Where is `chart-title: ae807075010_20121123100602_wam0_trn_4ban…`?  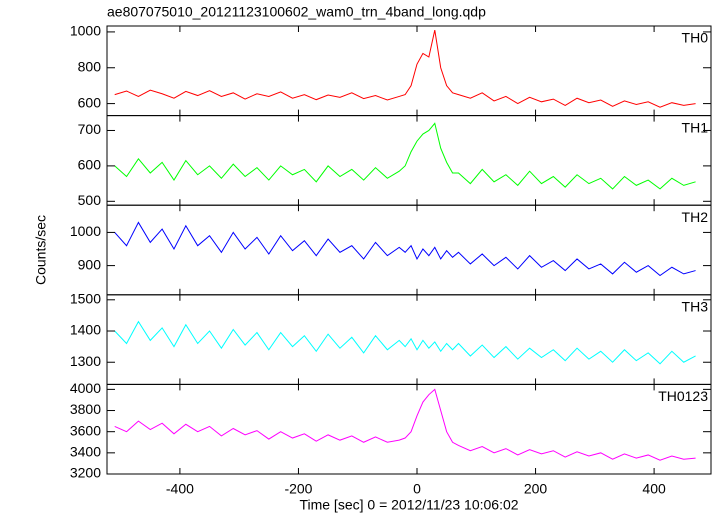 chart-title: ae807075010_20121123100602_wam0_trn_4ban… is located at coordinates (296, 12).